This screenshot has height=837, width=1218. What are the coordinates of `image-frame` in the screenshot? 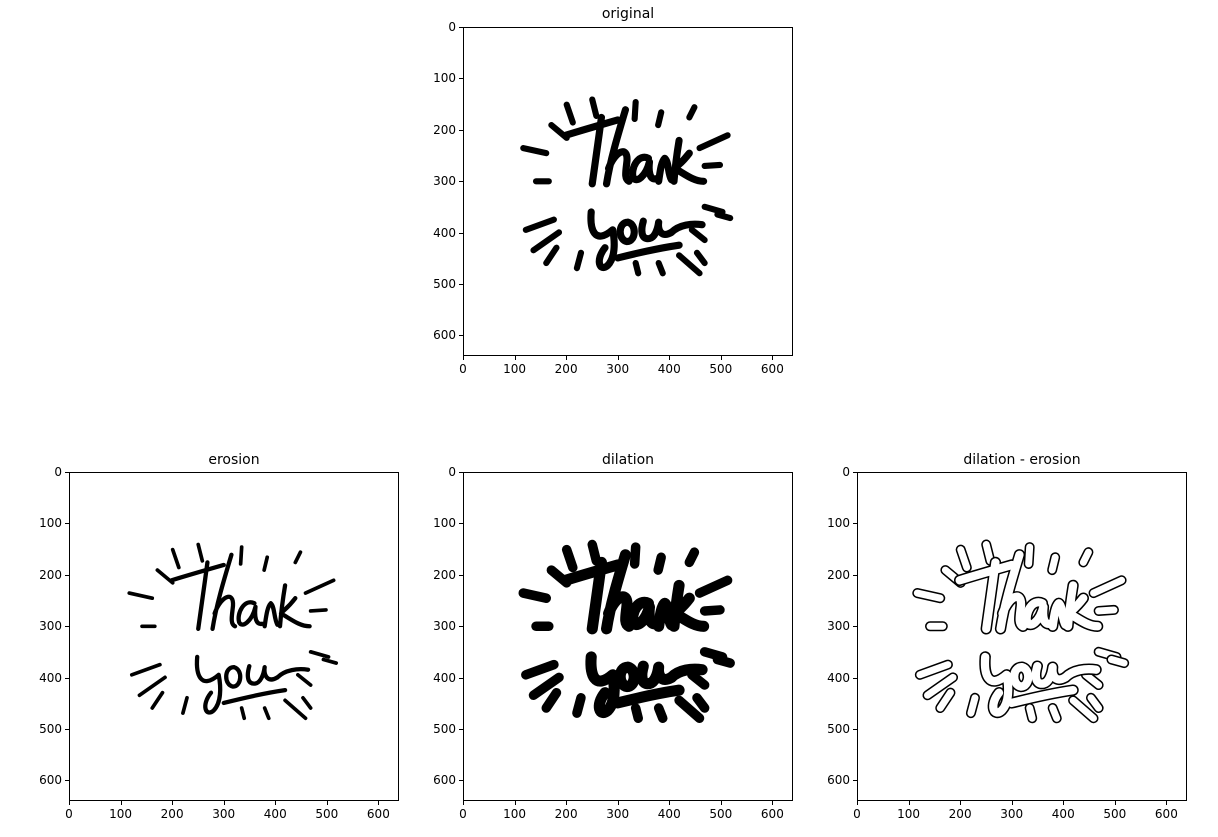 It's located at (1022, 636).